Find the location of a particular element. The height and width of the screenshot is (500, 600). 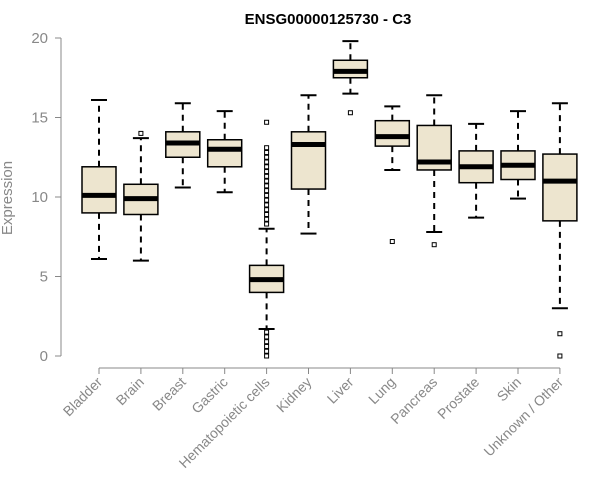

x-tick-label: Pancreas is located at coordinates (413, 400).